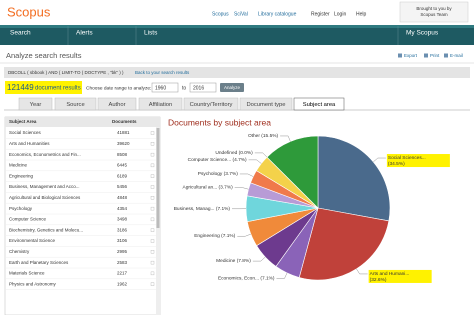 Image resolution: width=474 pixels, height=315 pixels. Describe the element at coordinates (84, 33) in the screenshot. I see `nav-item: Alerts` at that location.